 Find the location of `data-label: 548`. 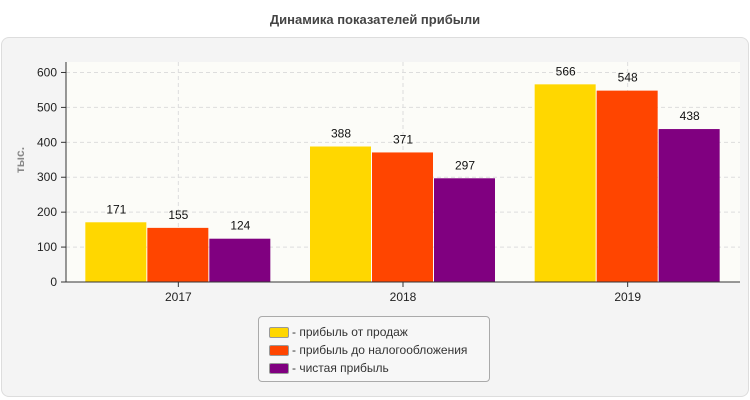

data-label: 548 is located at coordinates (628, 78).